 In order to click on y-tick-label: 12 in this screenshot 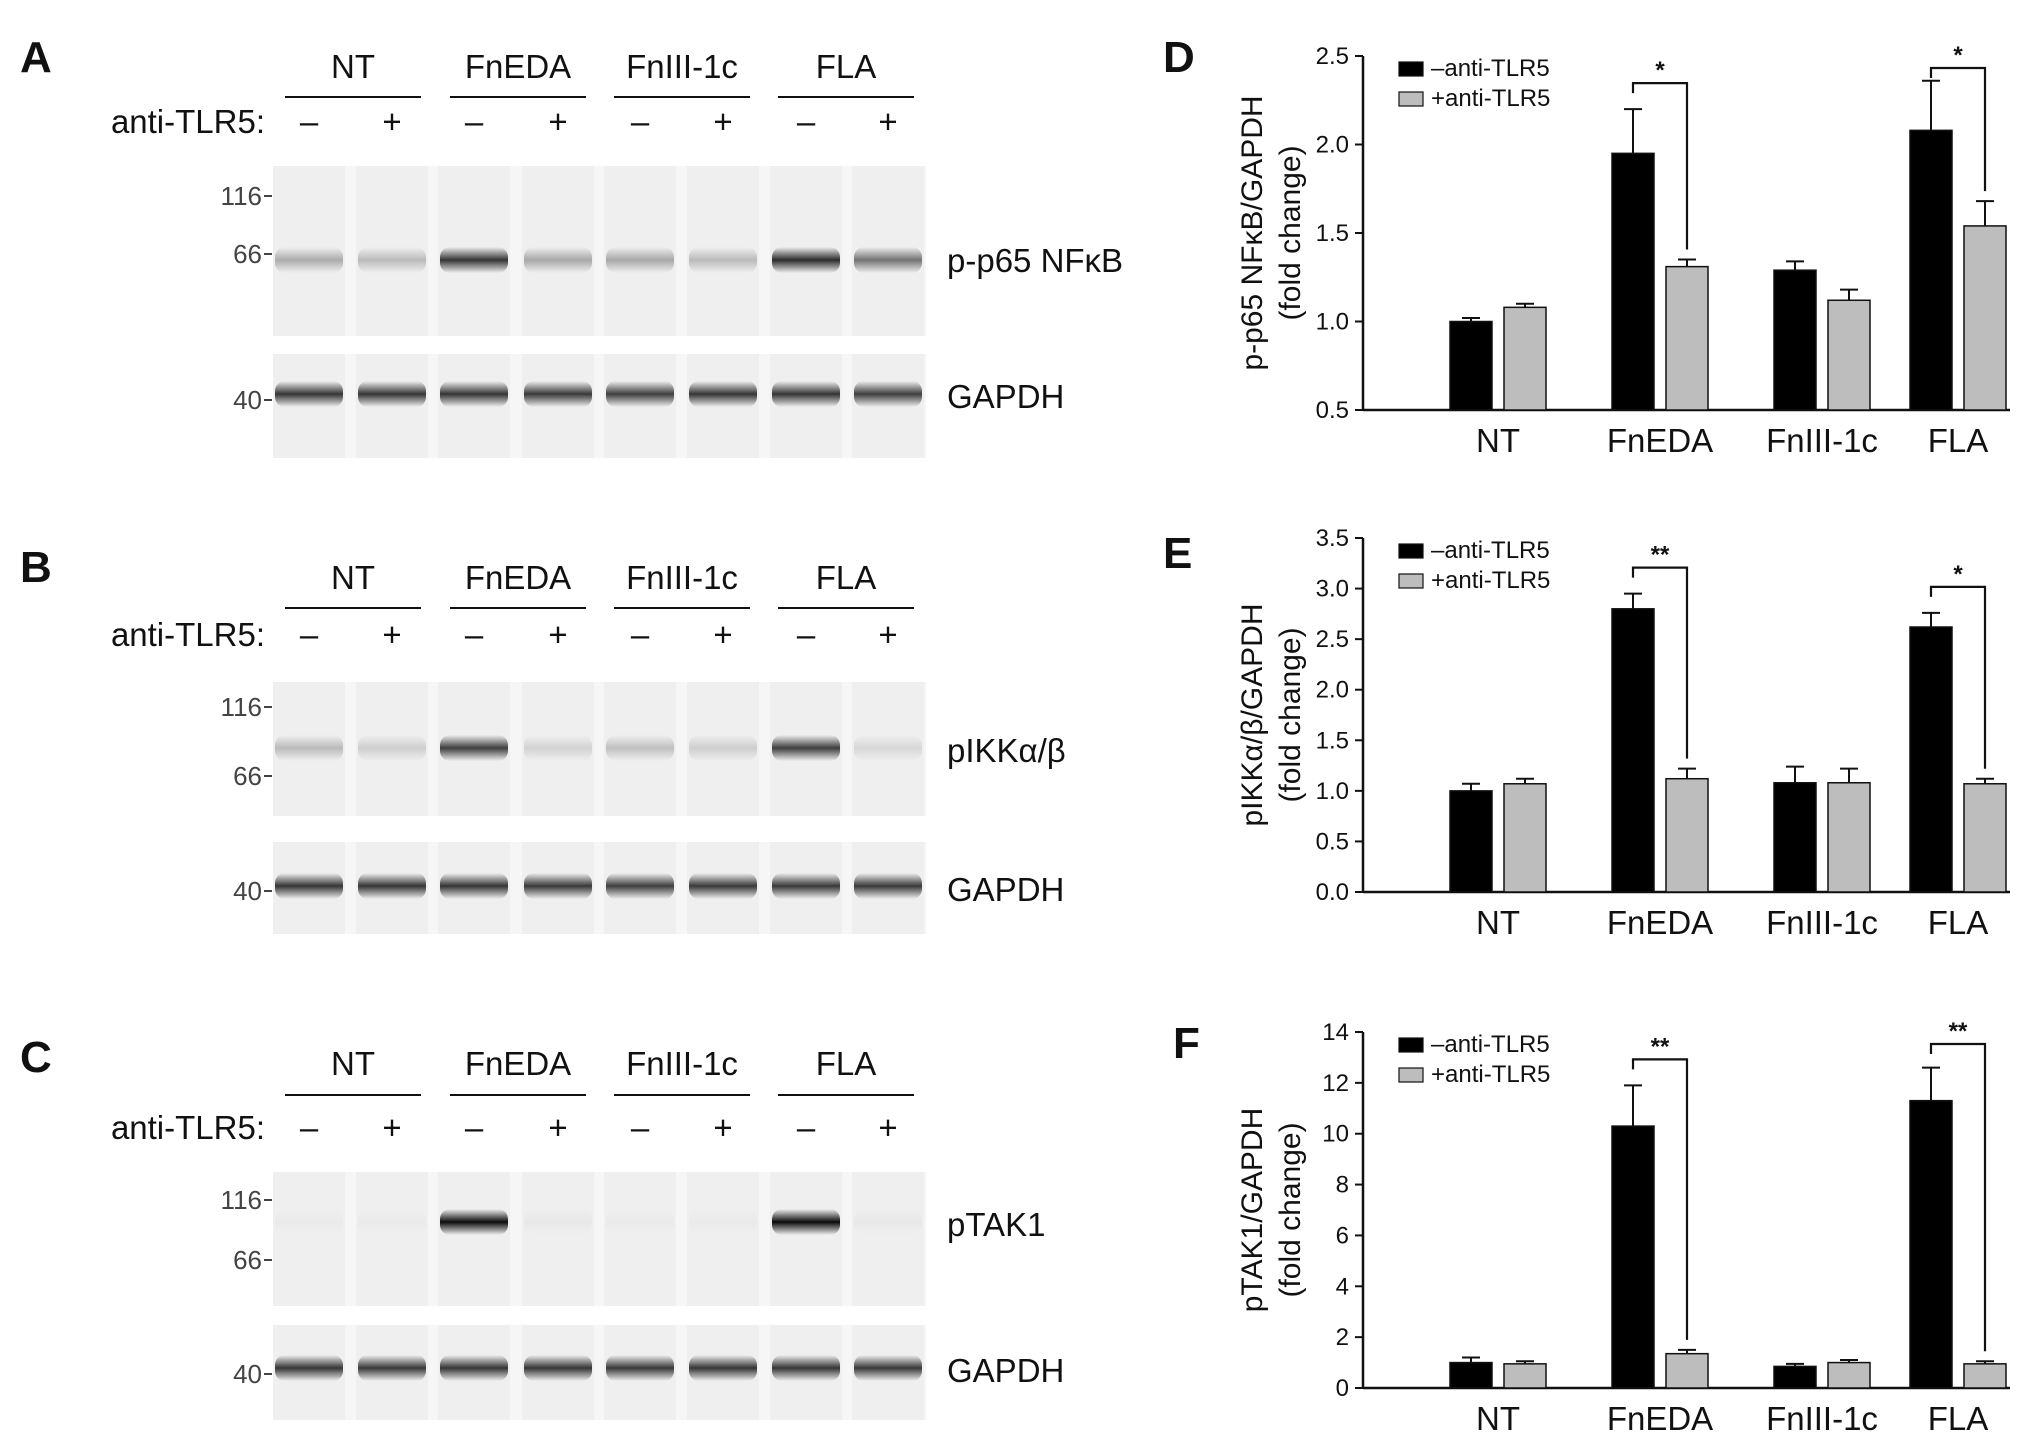, I will do `click(1335, 1083)`.